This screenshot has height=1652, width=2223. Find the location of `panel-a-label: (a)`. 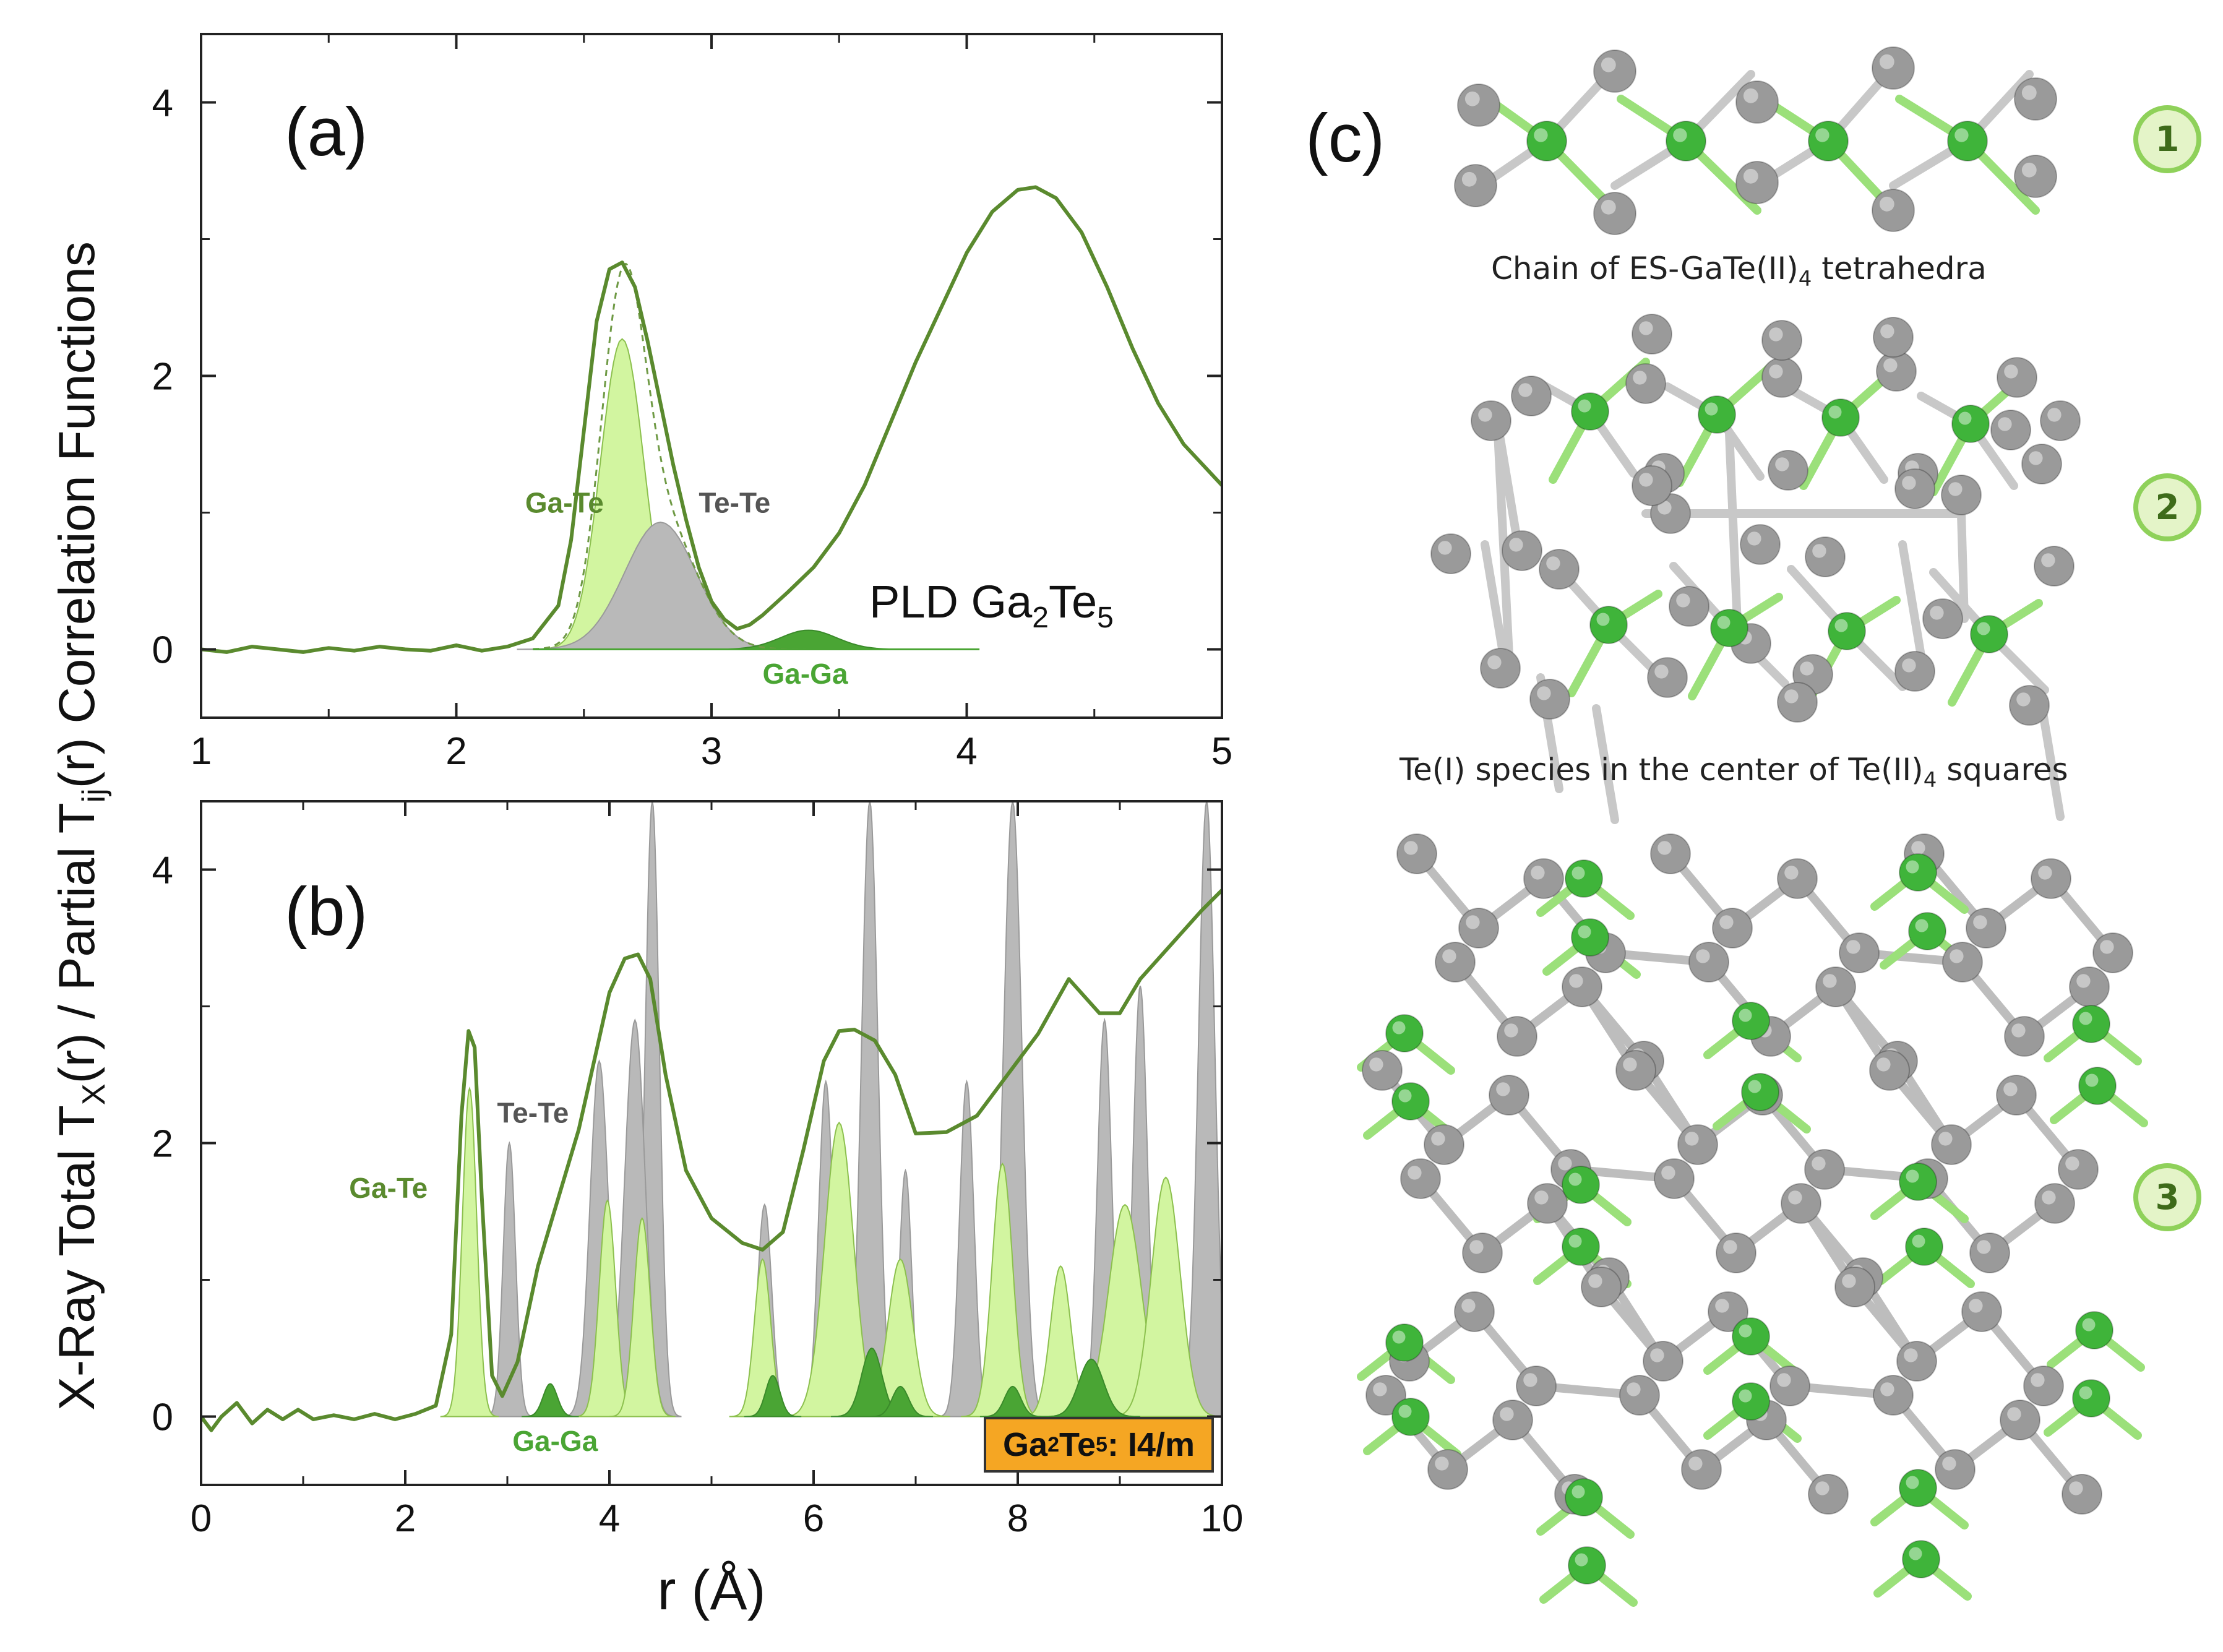

panel-a-label: (a) is located at coordinates (327, 132).